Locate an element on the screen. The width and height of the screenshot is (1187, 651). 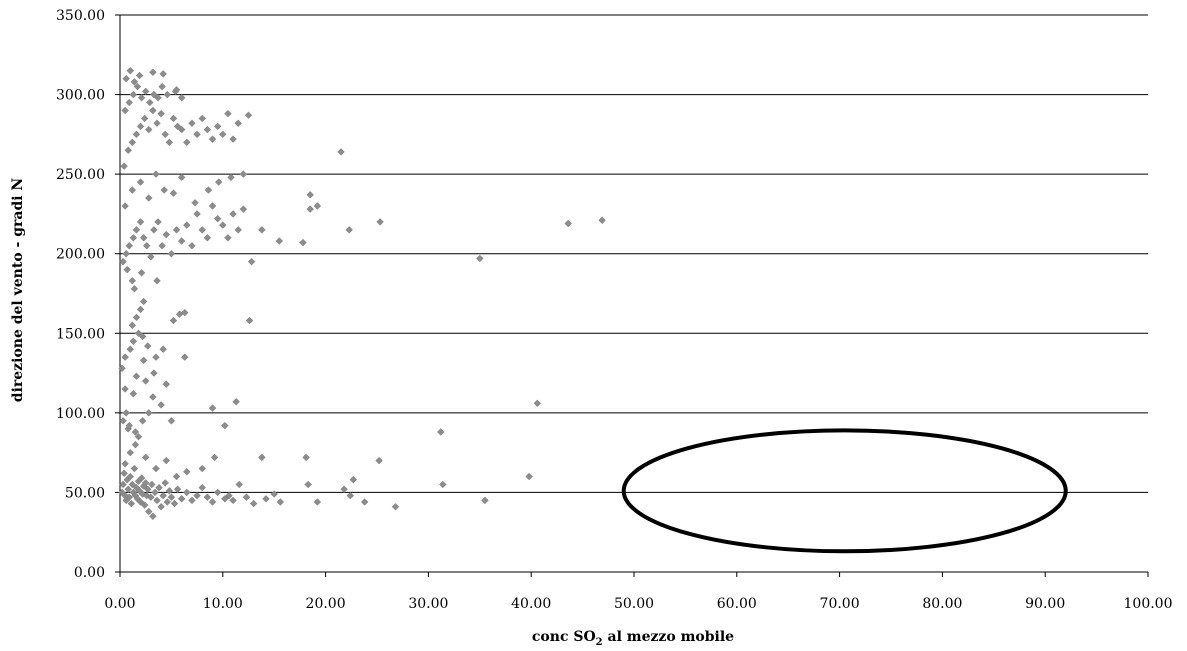
y-tick-label: 0.00 is located at coordinates (89, 573).